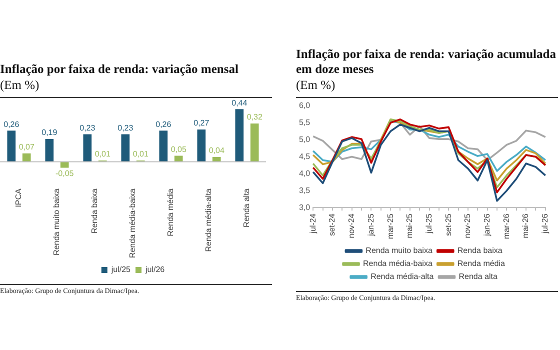 The height and width of the screenshot is (350, 560). I want to click on y-tick-label: 5,0, so click(304, 139).